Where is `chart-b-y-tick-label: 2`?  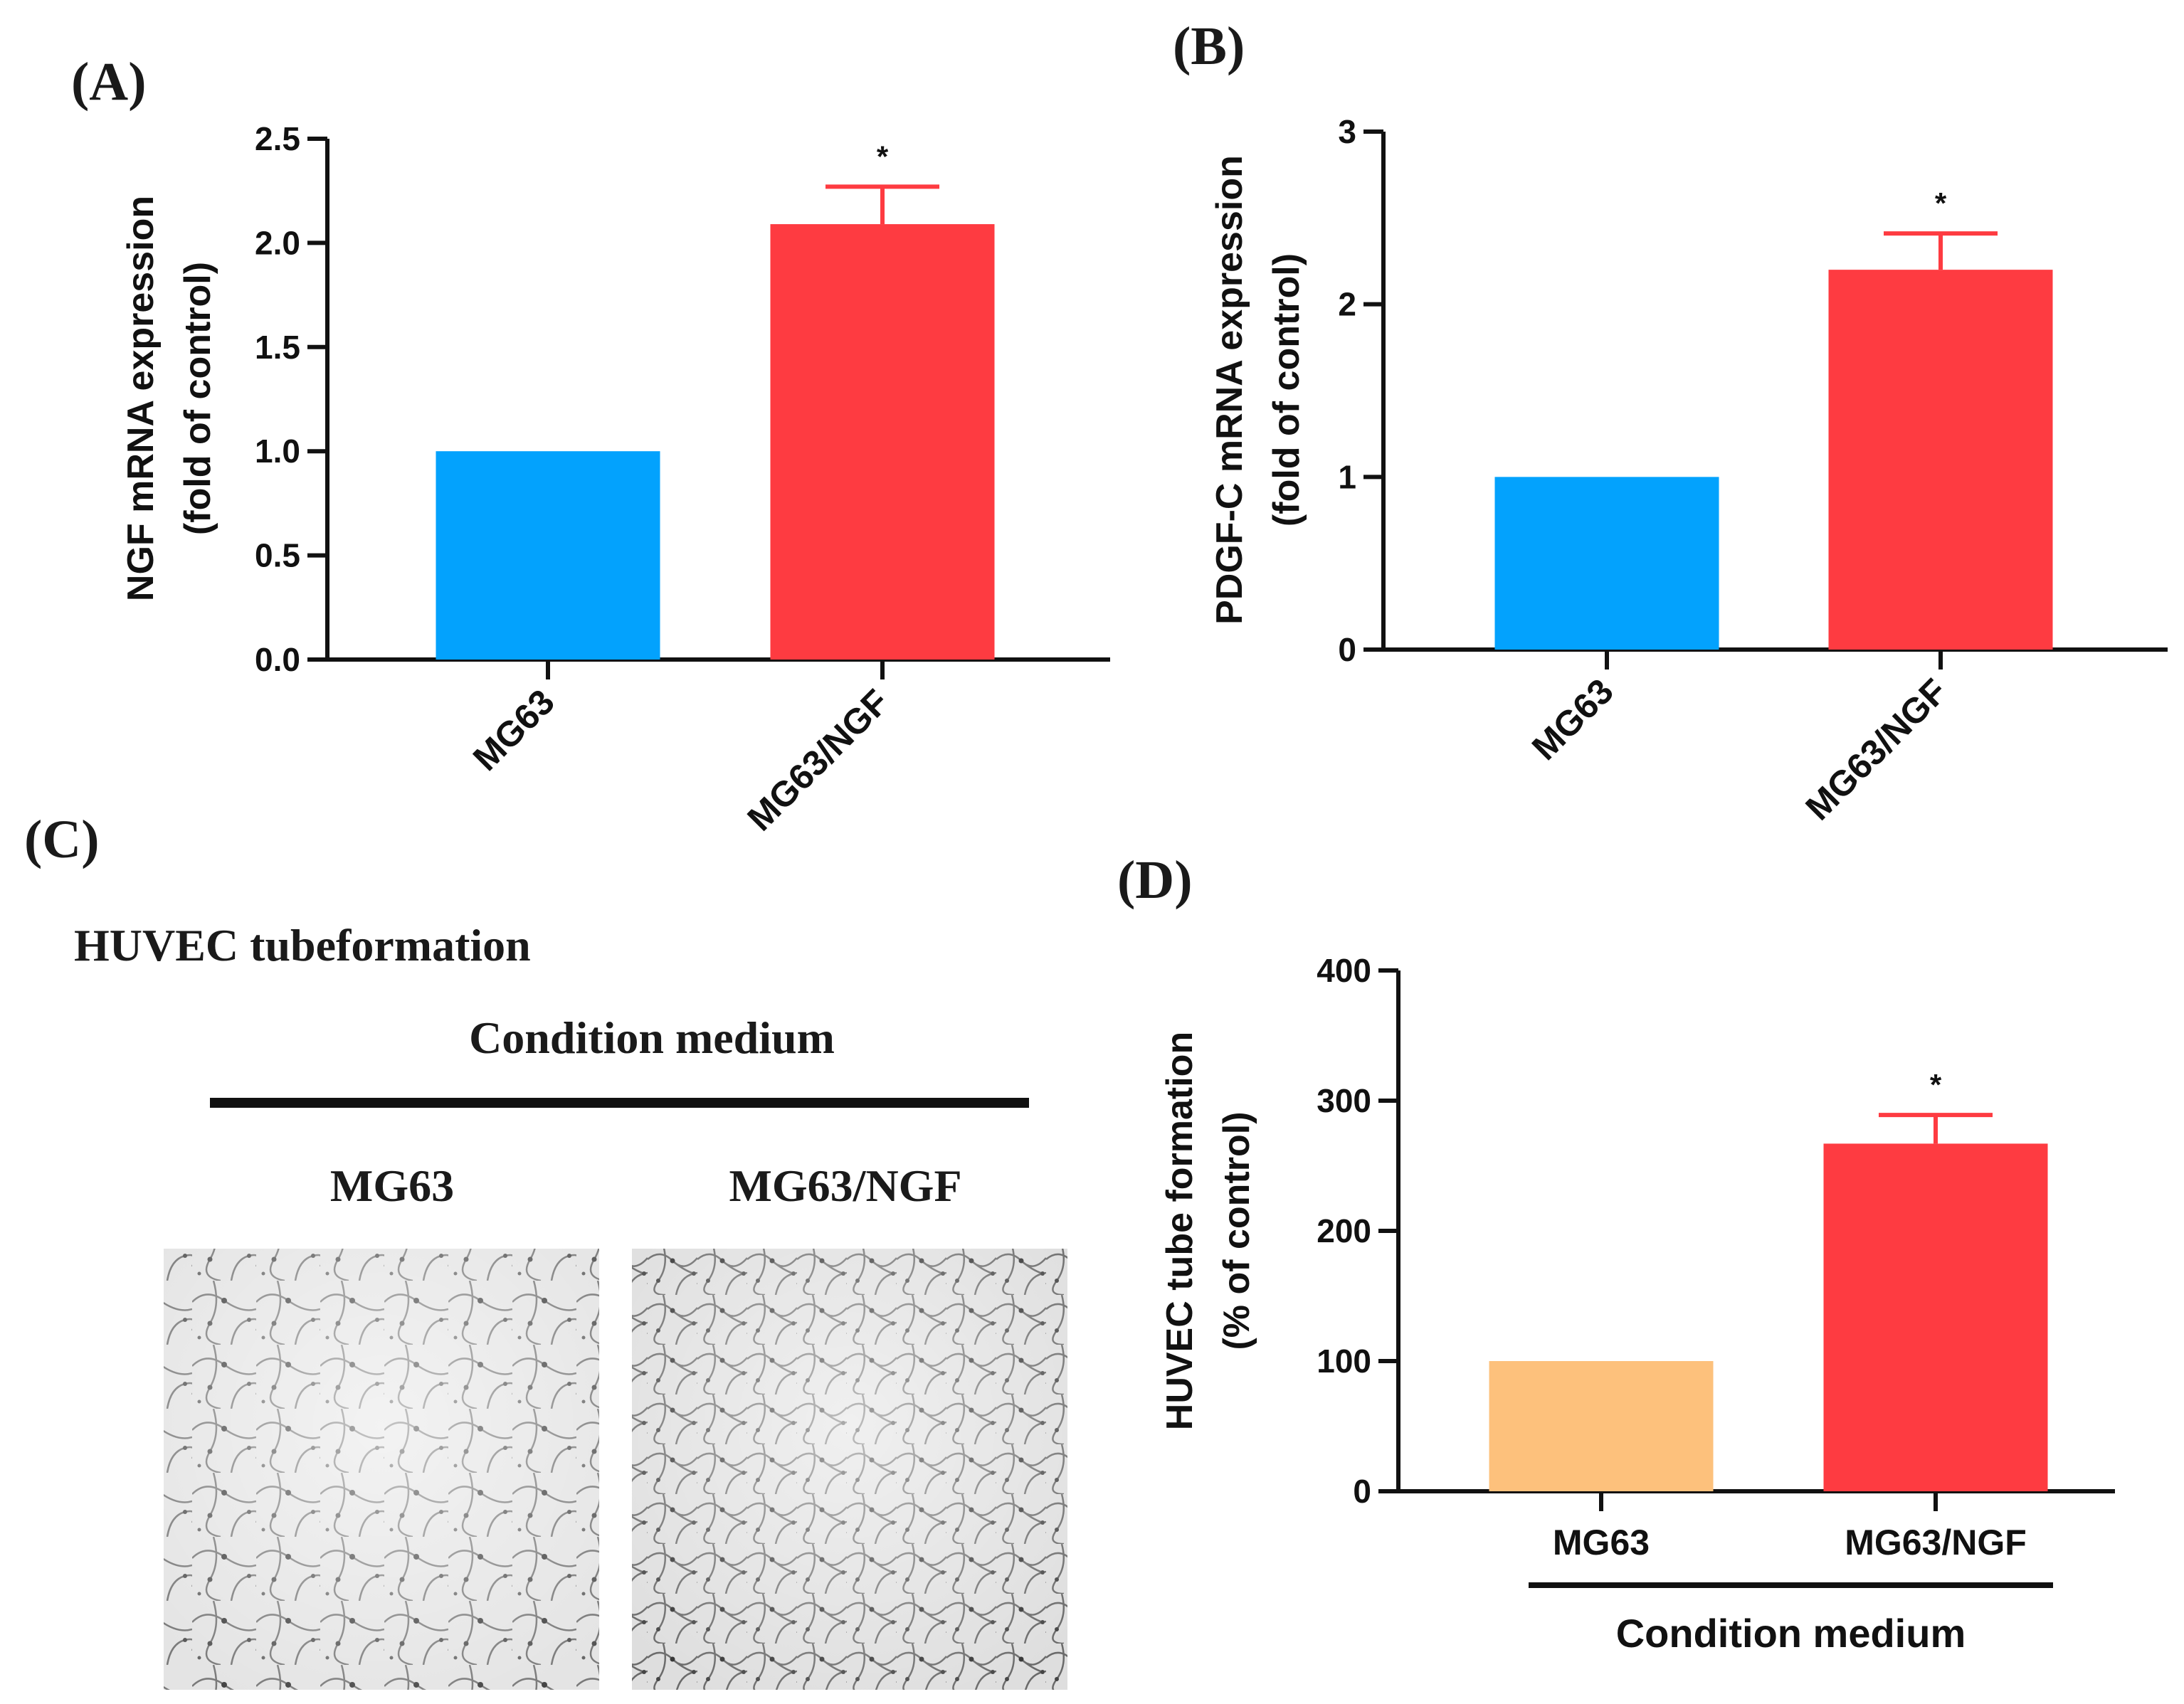 chart-b-y-tick-label: 2 is located at coordinates (1347, 304).